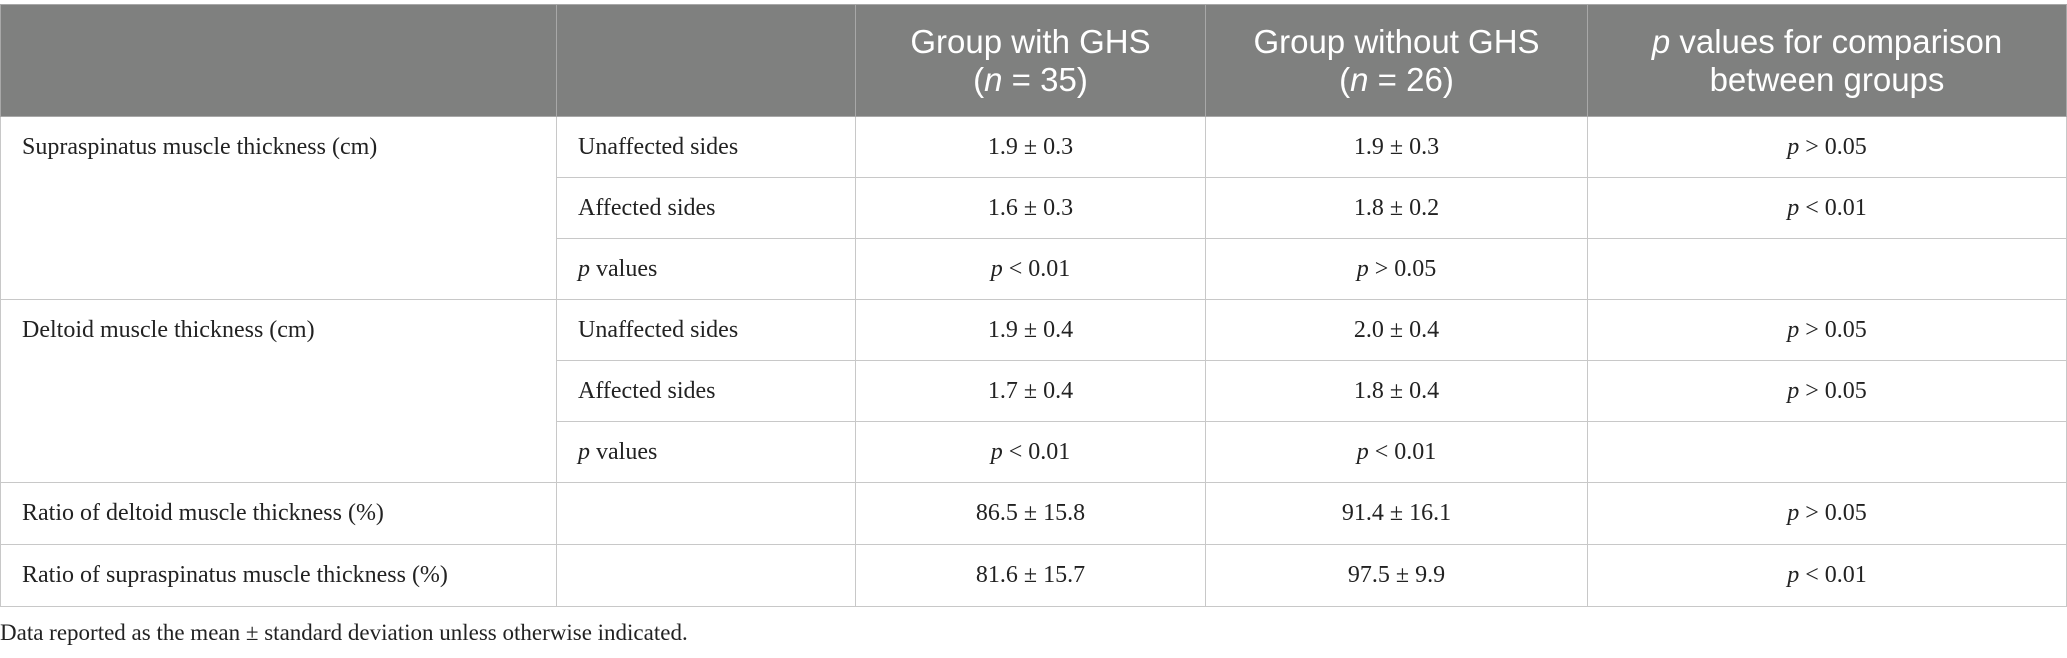  Describe the element at coordinates (278, 391) in the screenshot. I see `row-label: Deltoid muscle thickness (cm)` at that location.